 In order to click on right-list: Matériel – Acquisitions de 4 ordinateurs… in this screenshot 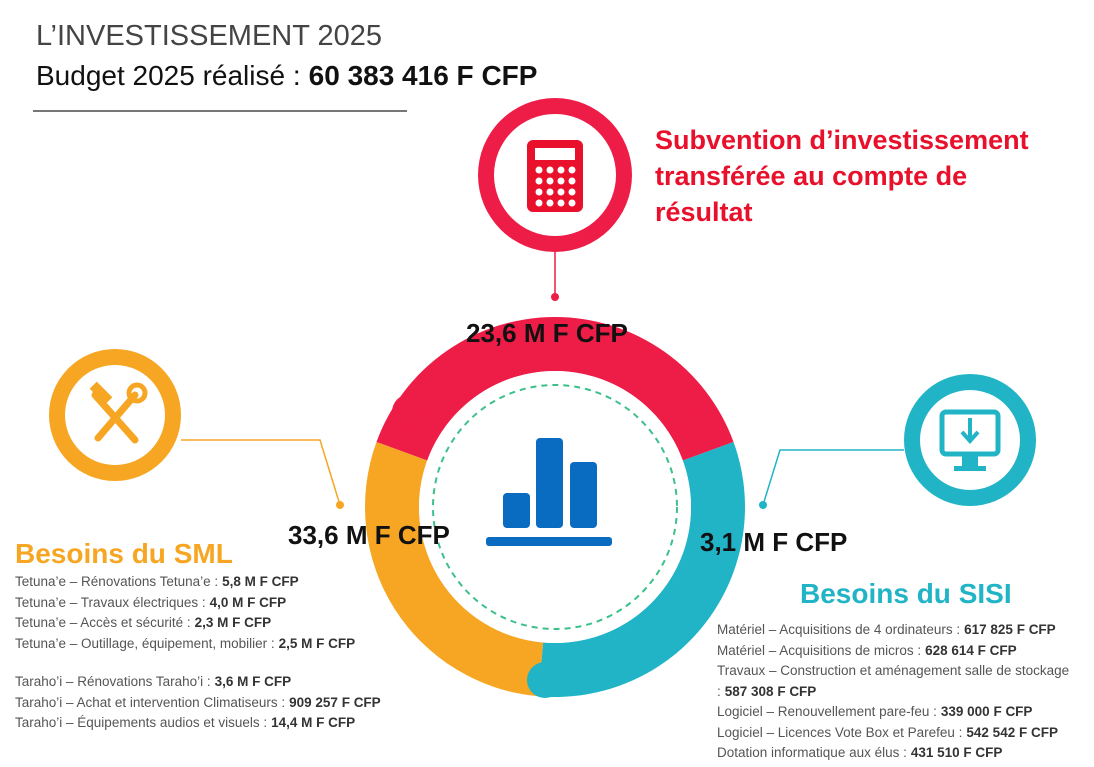, I will do `click(905, 692)`.